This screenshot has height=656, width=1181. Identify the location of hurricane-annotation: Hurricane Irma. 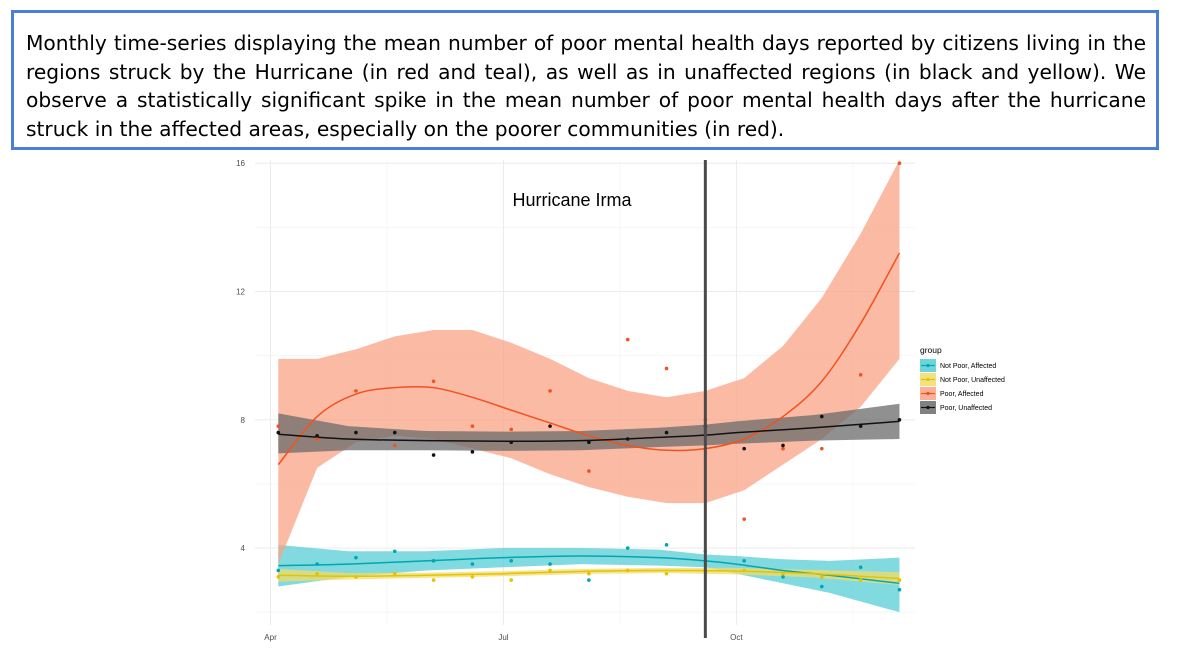
(572, 200).